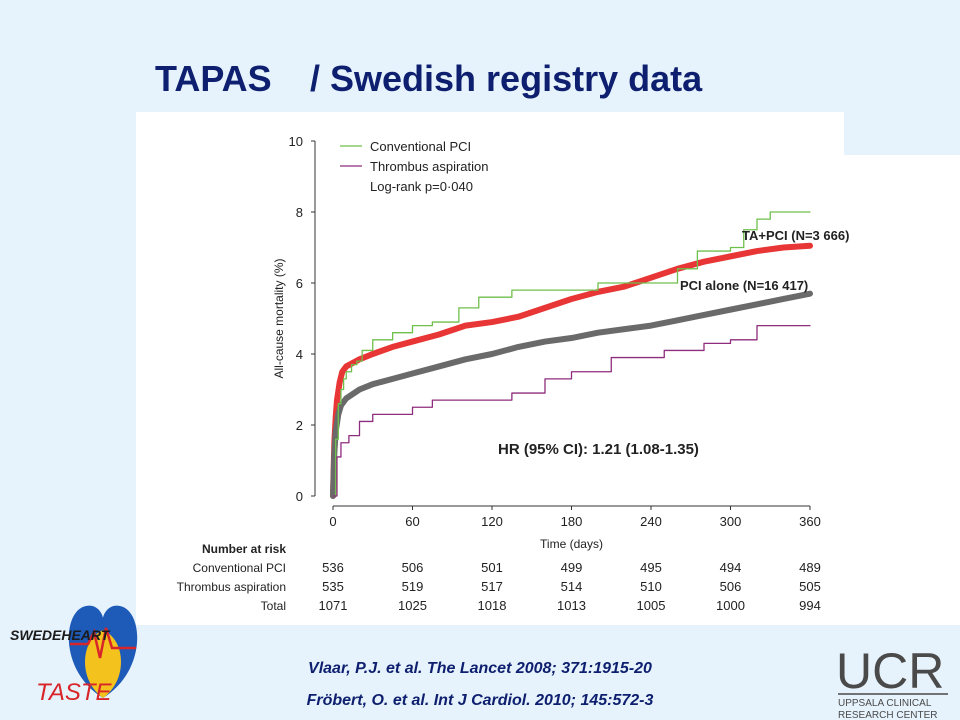 This screenshot has height=720, width=960. Describe the element at coordinates (890, 671) in the screenshot. I see `ucr-letters: UCR` at that location.